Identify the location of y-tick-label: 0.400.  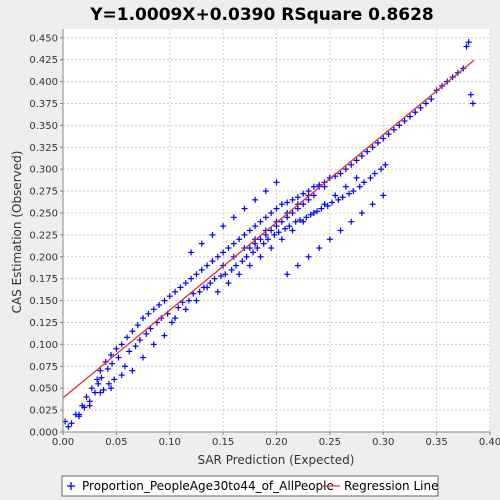
(43, 82).